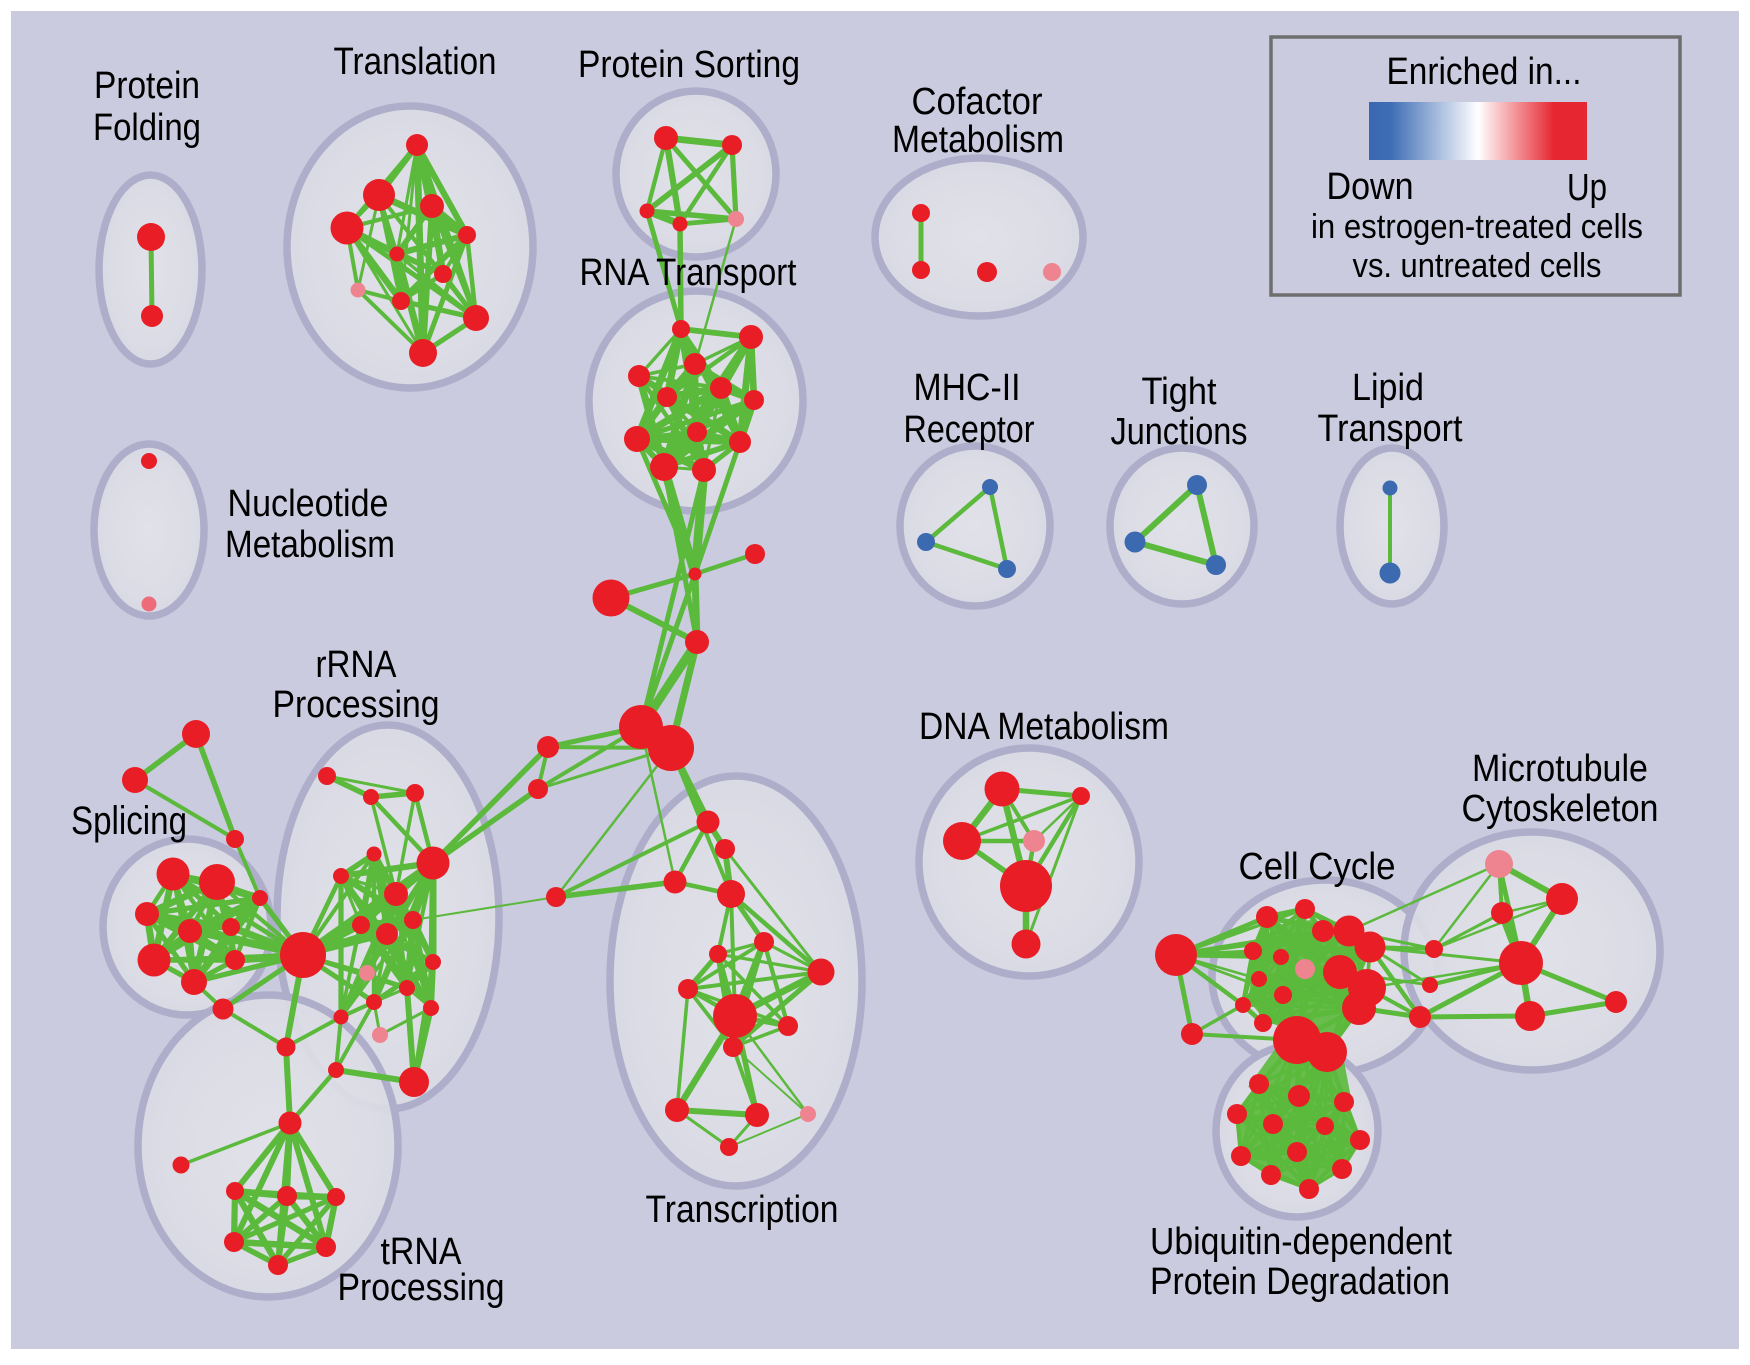 Image resolution: width=1750 pixels, height=1365 pixels. Describe the element at coordinates (308, 504) in the screenshot. I see `svg-text: Nucleotide` at that location.